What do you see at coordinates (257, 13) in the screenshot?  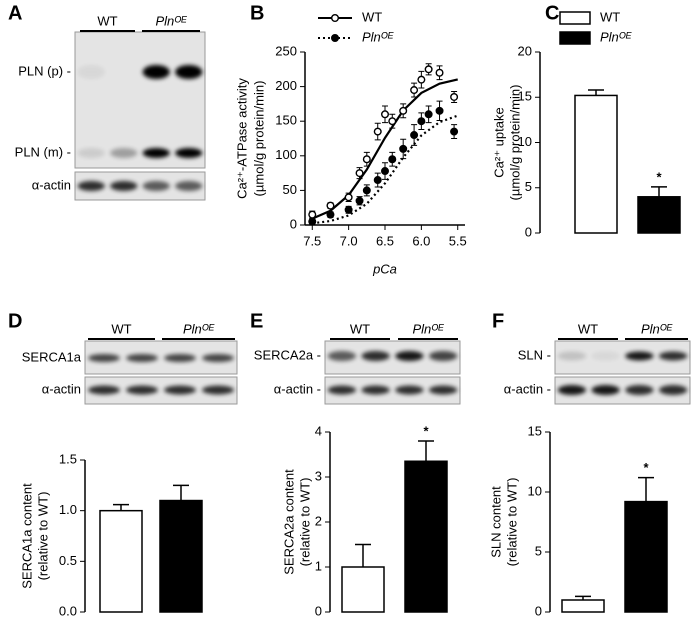 I see `panel-label: B` at bounding box center [257, 13].